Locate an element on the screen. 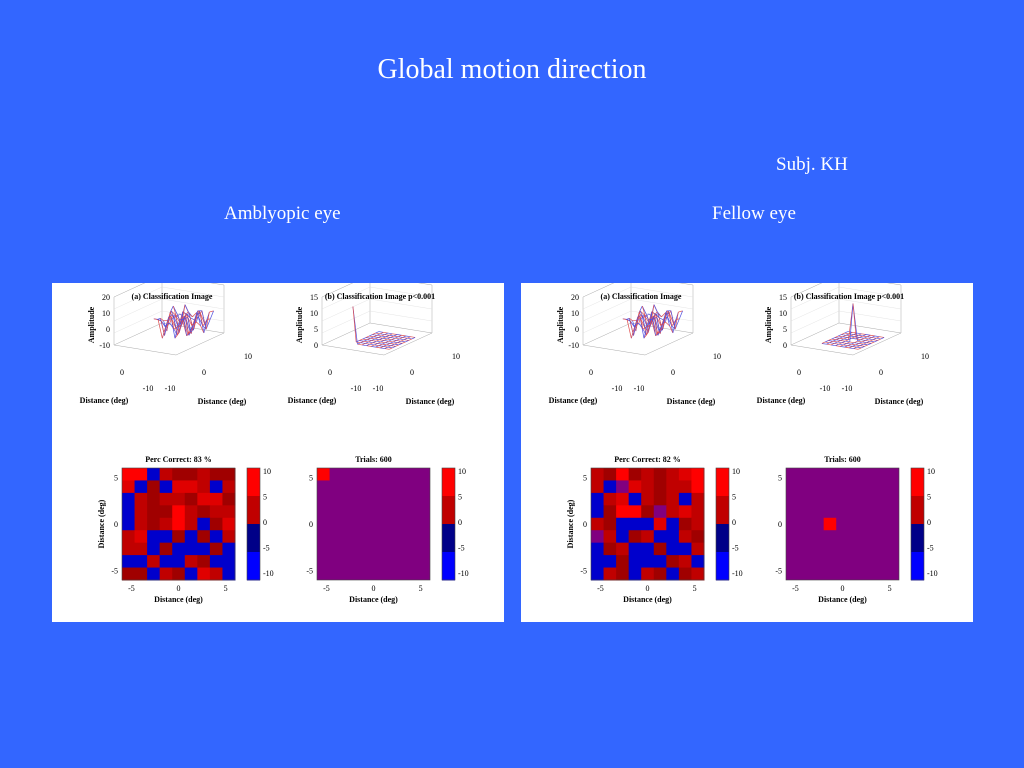 Image resolution: width=1024 pixels, height=768 pixels. heatmap-background is located at coordinates (373, 524).